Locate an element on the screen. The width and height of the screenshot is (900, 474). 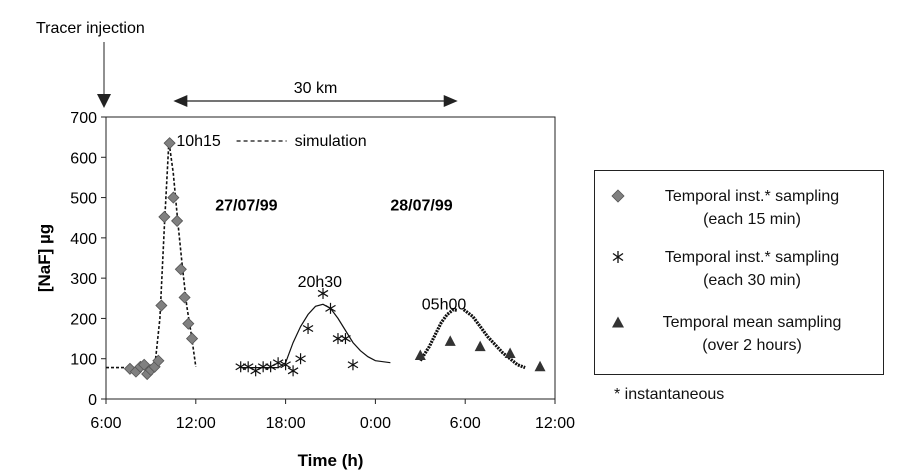
legend-label-line2: (each 30 min) is located at coordinates (752, 280).